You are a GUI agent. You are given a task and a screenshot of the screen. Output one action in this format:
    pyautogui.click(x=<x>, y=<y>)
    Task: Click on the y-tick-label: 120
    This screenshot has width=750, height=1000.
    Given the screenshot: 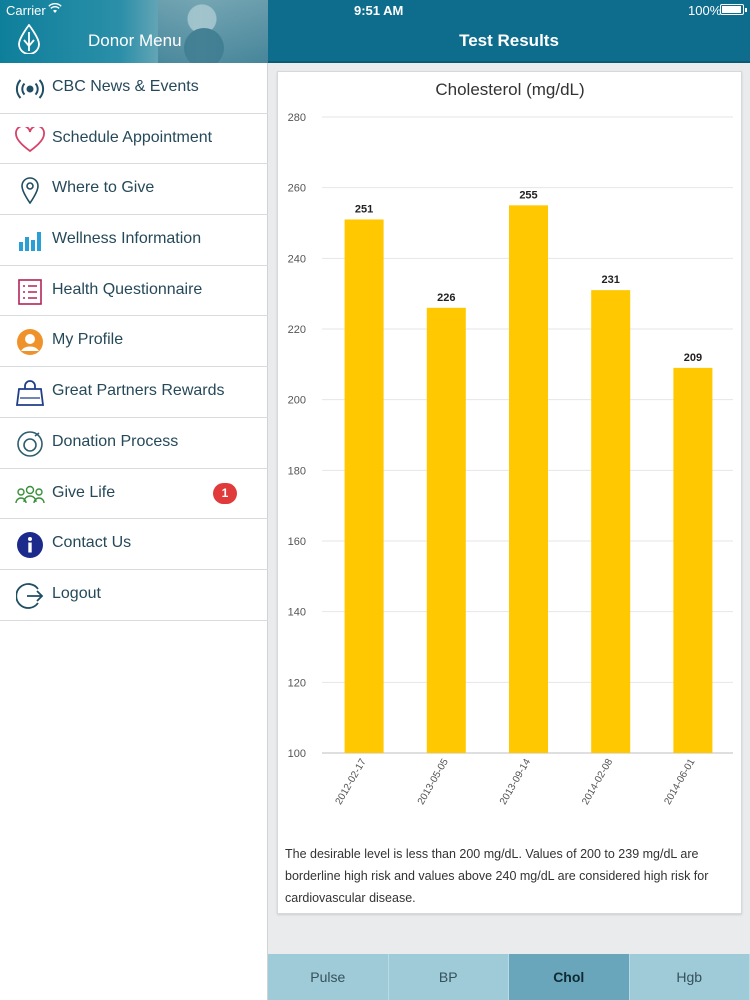 What is the action you would take?
    pyautogui.click(x=297, y=683)
    